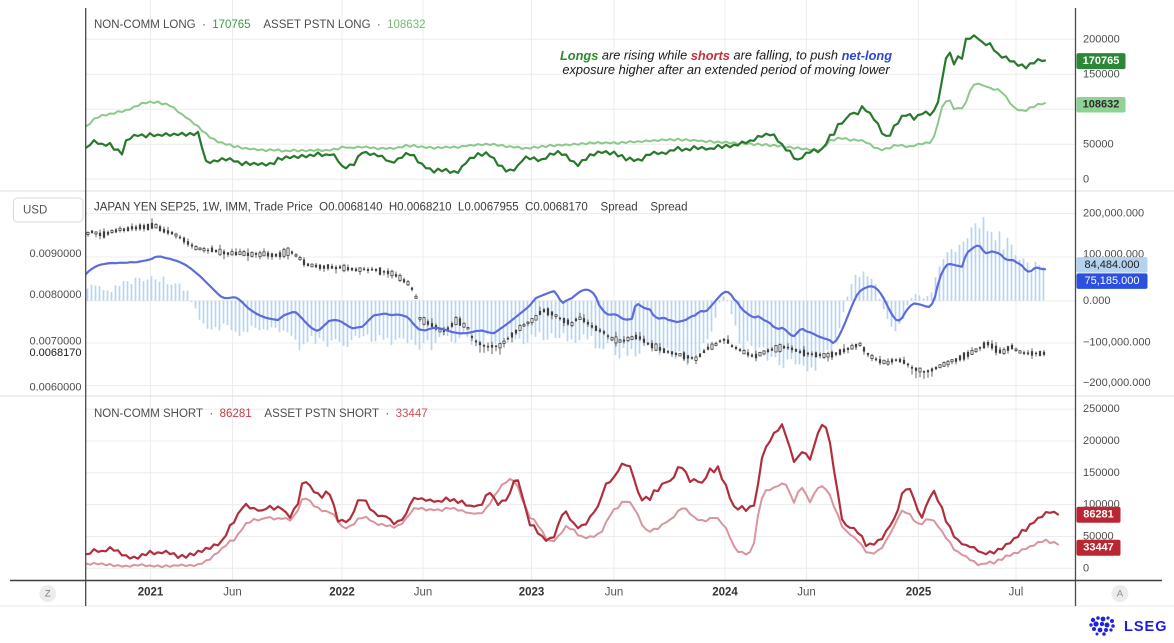 The height and width of the screenshot is (643, 1174). Describe the element at coordinates (56, 295) in the screenshot. I see `svg-text: 0.0080000` at that location.